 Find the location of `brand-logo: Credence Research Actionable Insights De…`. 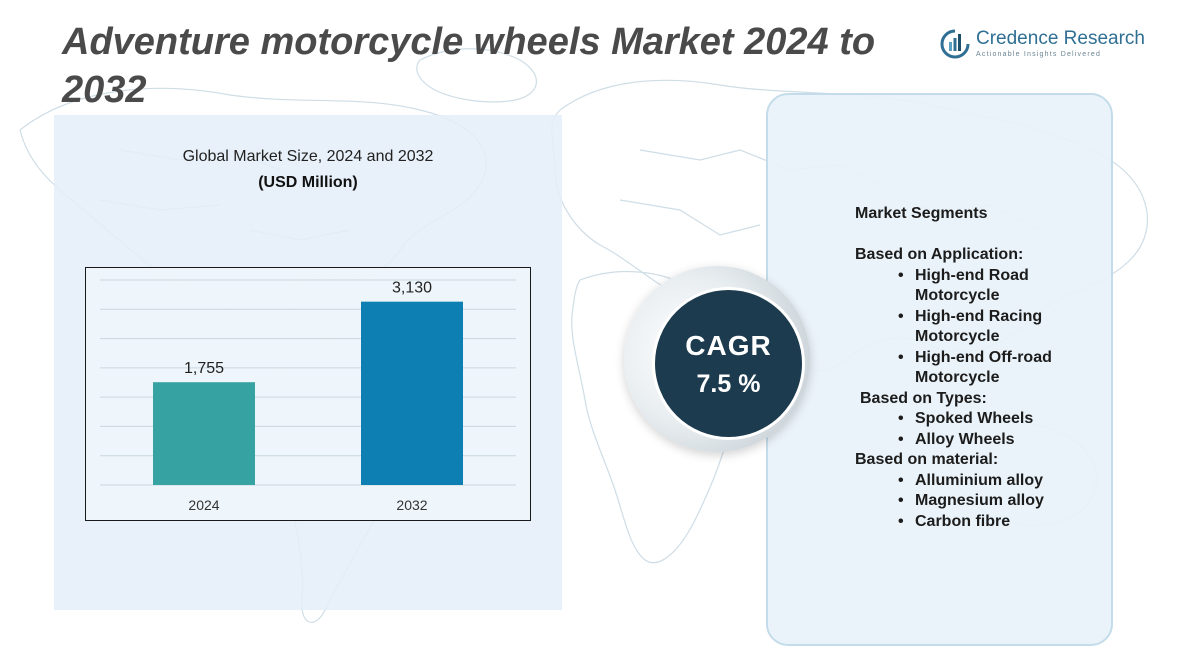

brand-logo: Credence Research Actionable Insights De… is located at coordinates (1042, 43).